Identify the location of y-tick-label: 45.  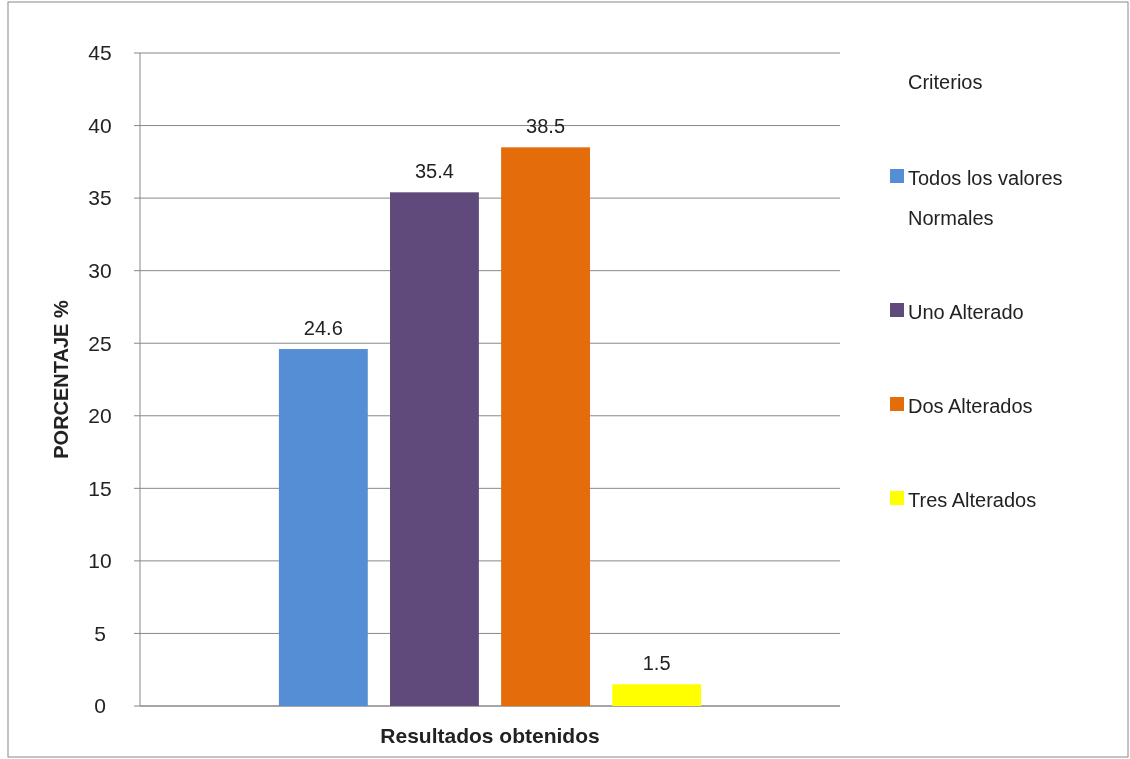
(100, 53).